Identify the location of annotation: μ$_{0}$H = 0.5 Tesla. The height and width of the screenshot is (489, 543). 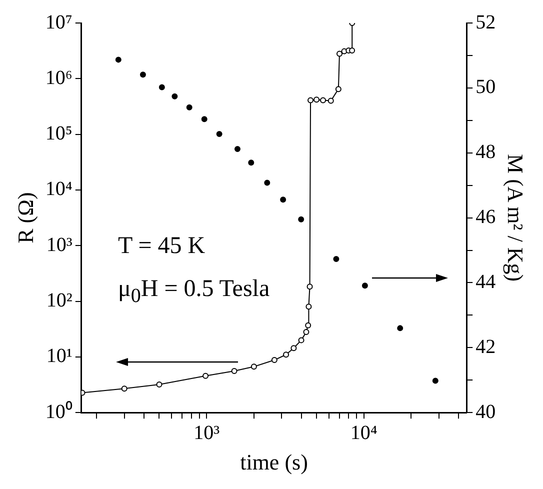
(194, 292).